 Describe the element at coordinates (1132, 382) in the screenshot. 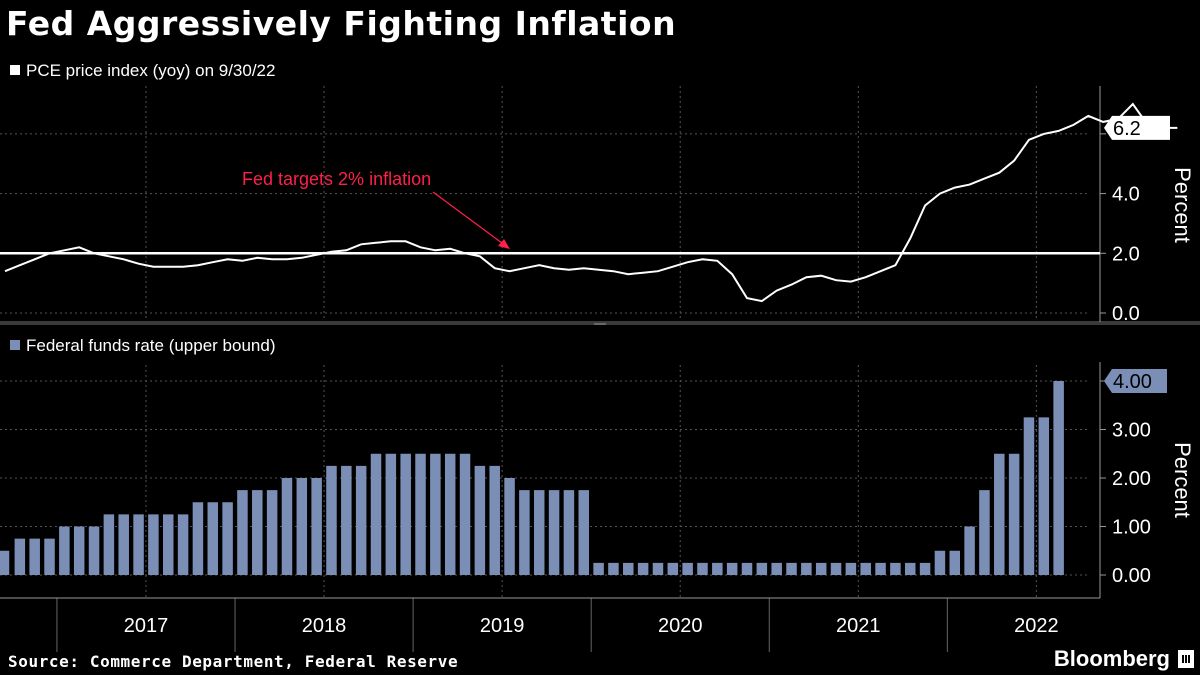

I see `ffr-last-value: 4.00` at that location.